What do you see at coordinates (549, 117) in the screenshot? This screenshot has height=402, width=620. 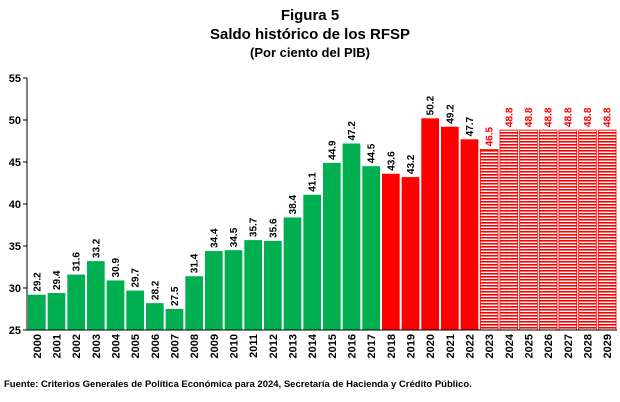 I see `data-label-2026: 48.8` at bounding box center [549, 117].